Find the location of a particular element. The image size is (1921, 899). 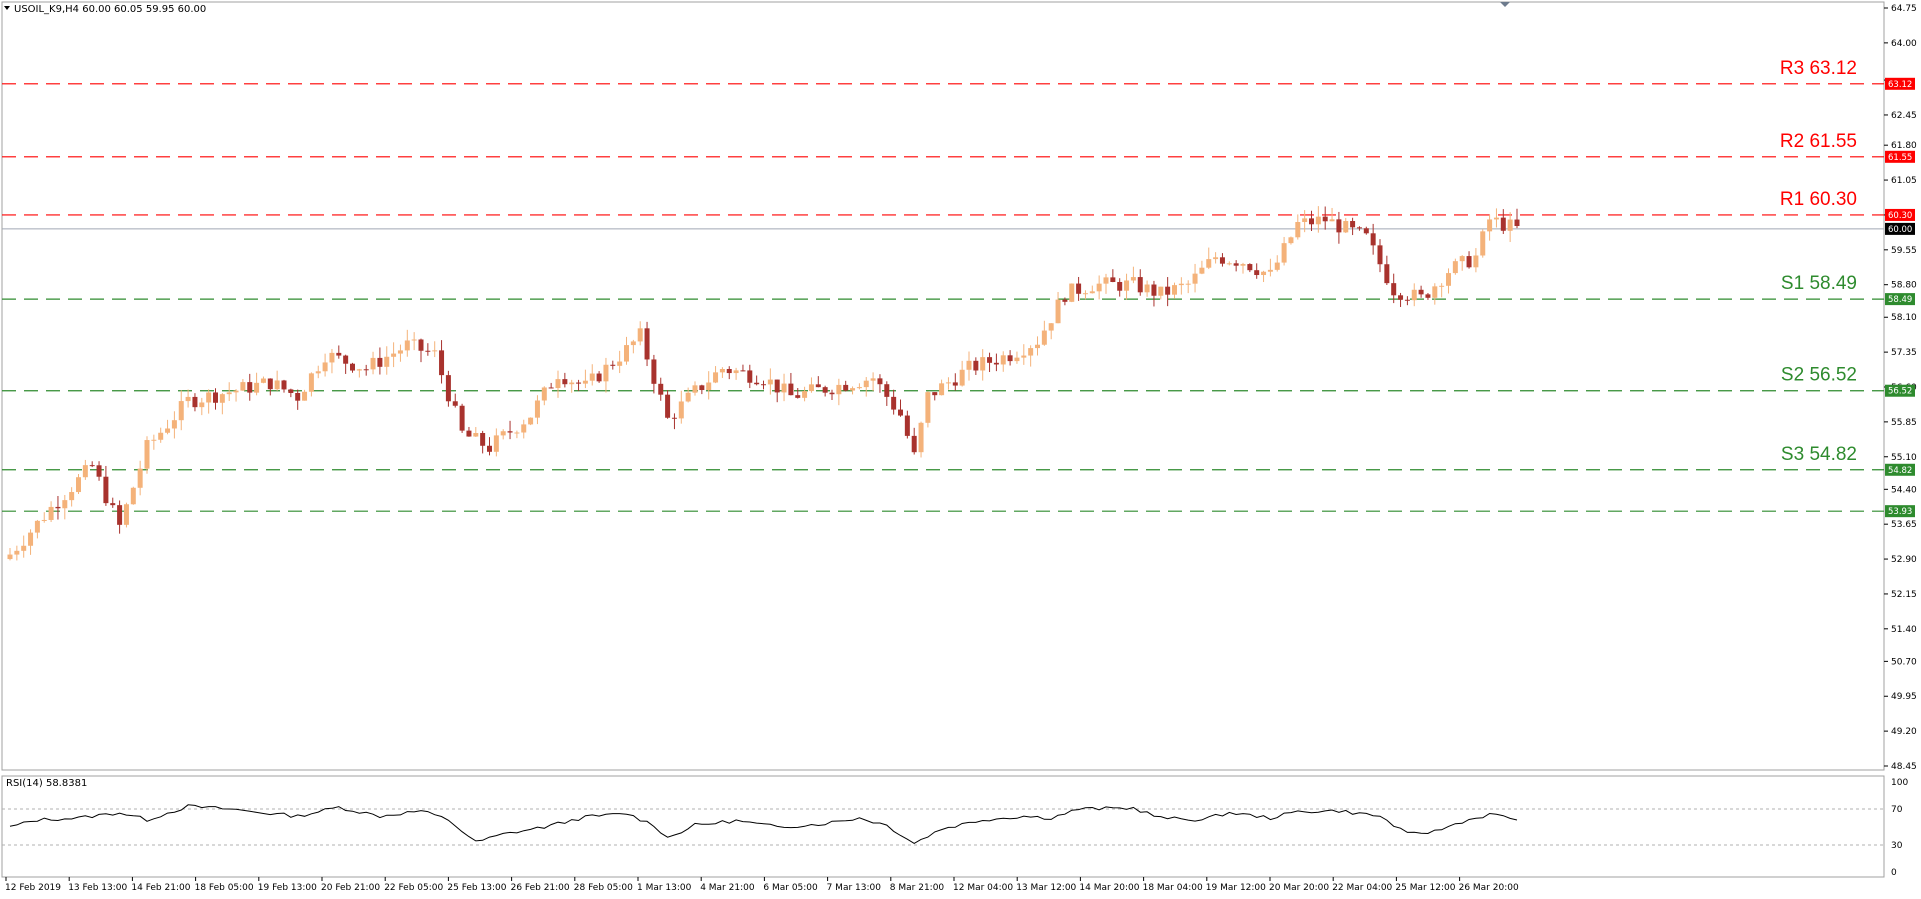

time-tick-label: 26 Feb 21:00 is located at coordinates (540, 888).